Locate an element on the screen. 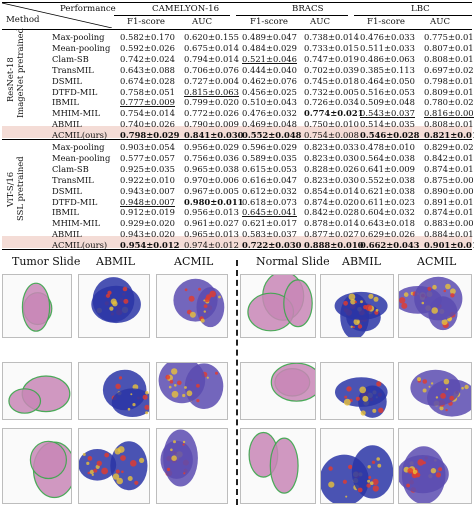 Image resolution: width=474 pixels, height=507 pixels. value-cell: 0.829±0.023 is located at coordinates (449, 147).